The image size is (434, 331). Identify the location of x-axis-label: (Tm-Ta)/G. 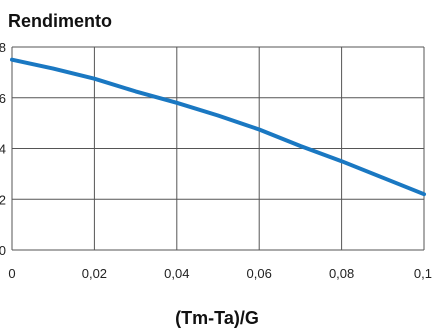
(217, 318).